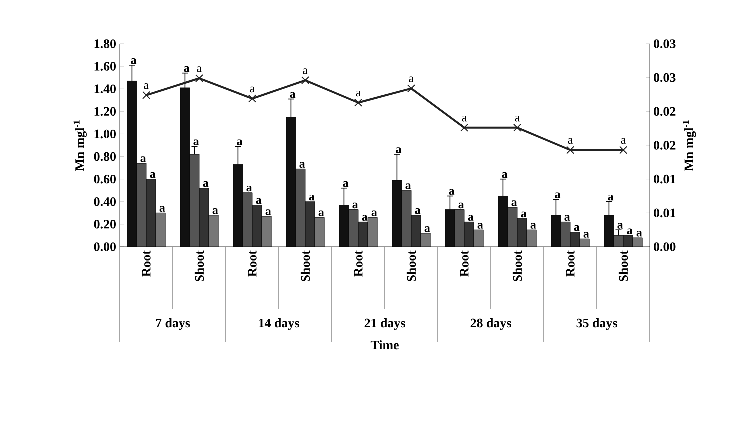 This screenshot has width=751, height=422. I want to click on y2-tick-label: 0.00, so click(665, 247).